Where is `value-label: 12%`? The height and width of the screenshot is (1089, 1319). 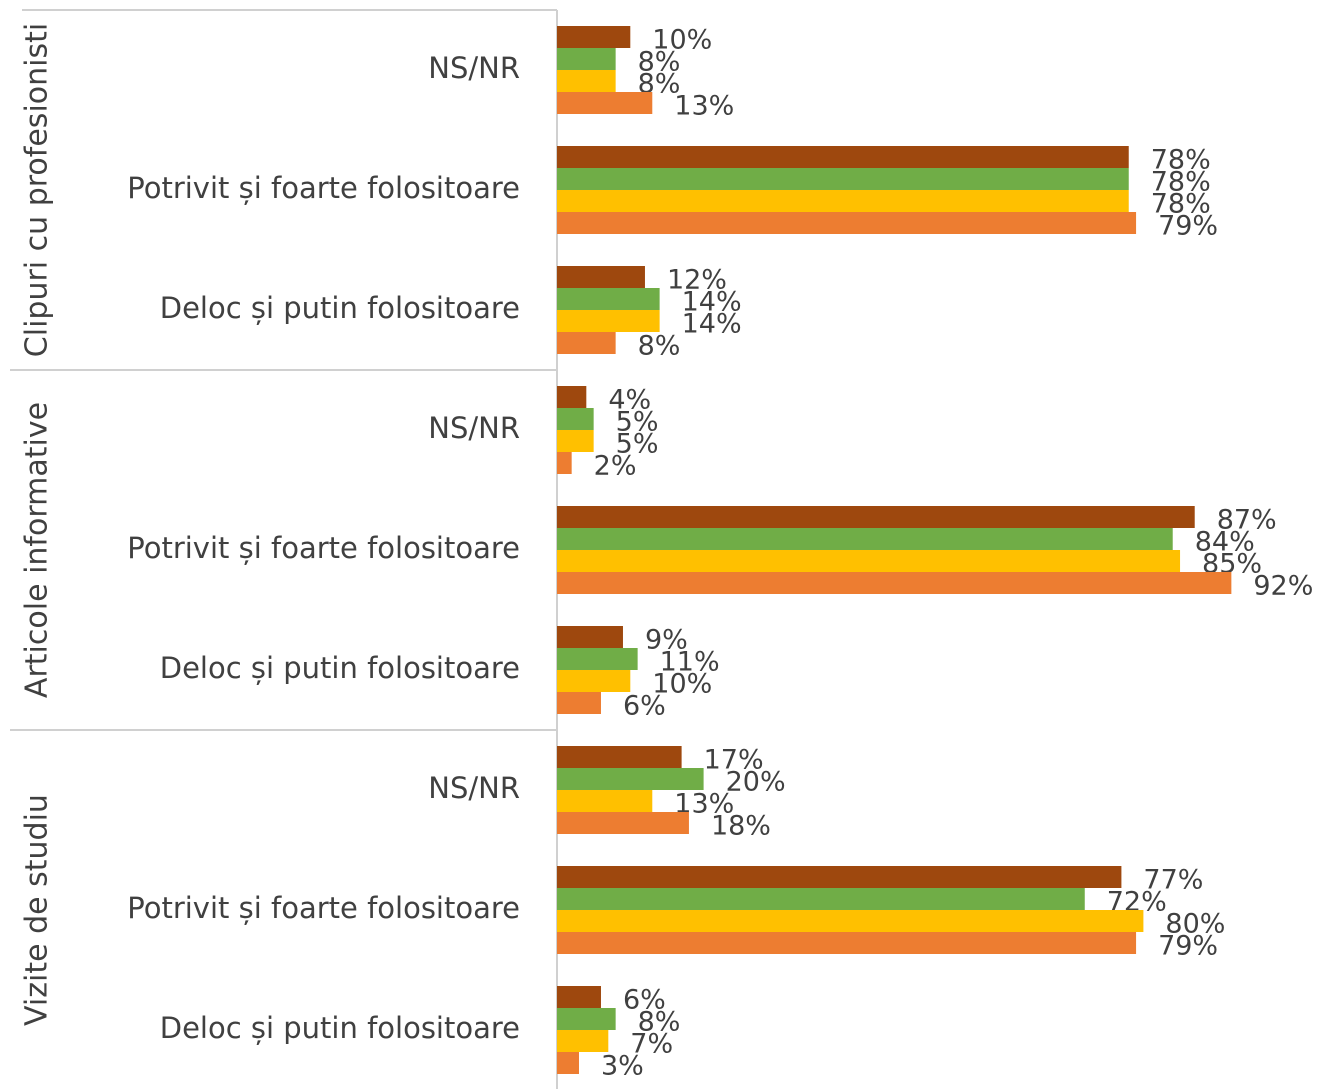 value-label: 12% is located at coordinates (697, 280).